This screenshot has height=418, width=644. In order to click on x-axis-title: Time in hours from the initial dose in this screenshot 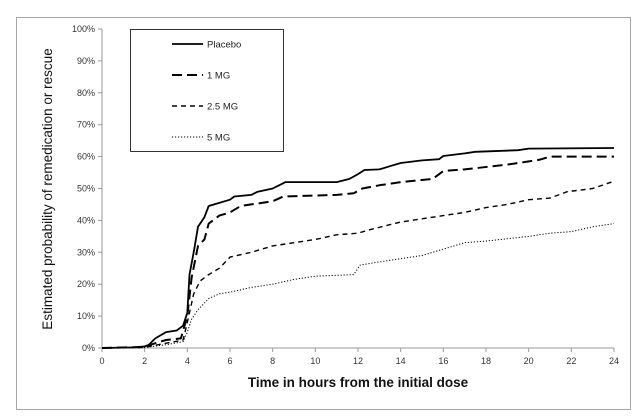, I will do `click(358, 382)`.